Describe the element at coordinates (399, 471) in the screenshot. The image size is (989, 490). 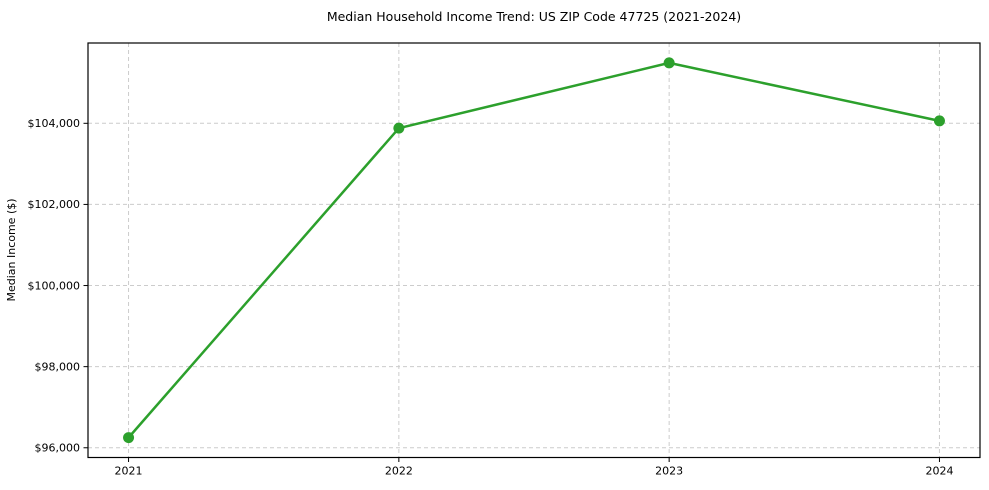
I see `x-tick-label: 2022` at that location.